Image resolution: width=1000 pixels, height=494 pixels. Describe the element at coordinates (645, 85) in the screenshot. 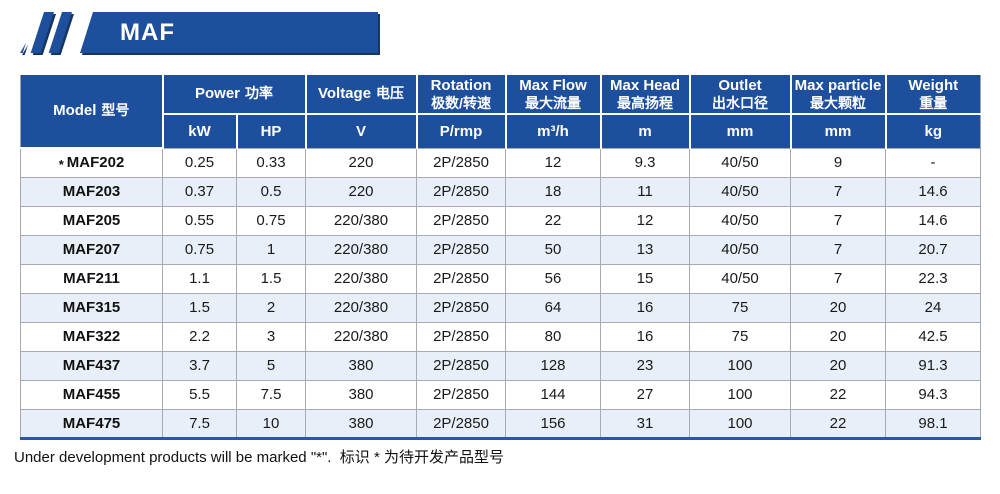

I see `col-header-max-head-en: Max Head` at that location.